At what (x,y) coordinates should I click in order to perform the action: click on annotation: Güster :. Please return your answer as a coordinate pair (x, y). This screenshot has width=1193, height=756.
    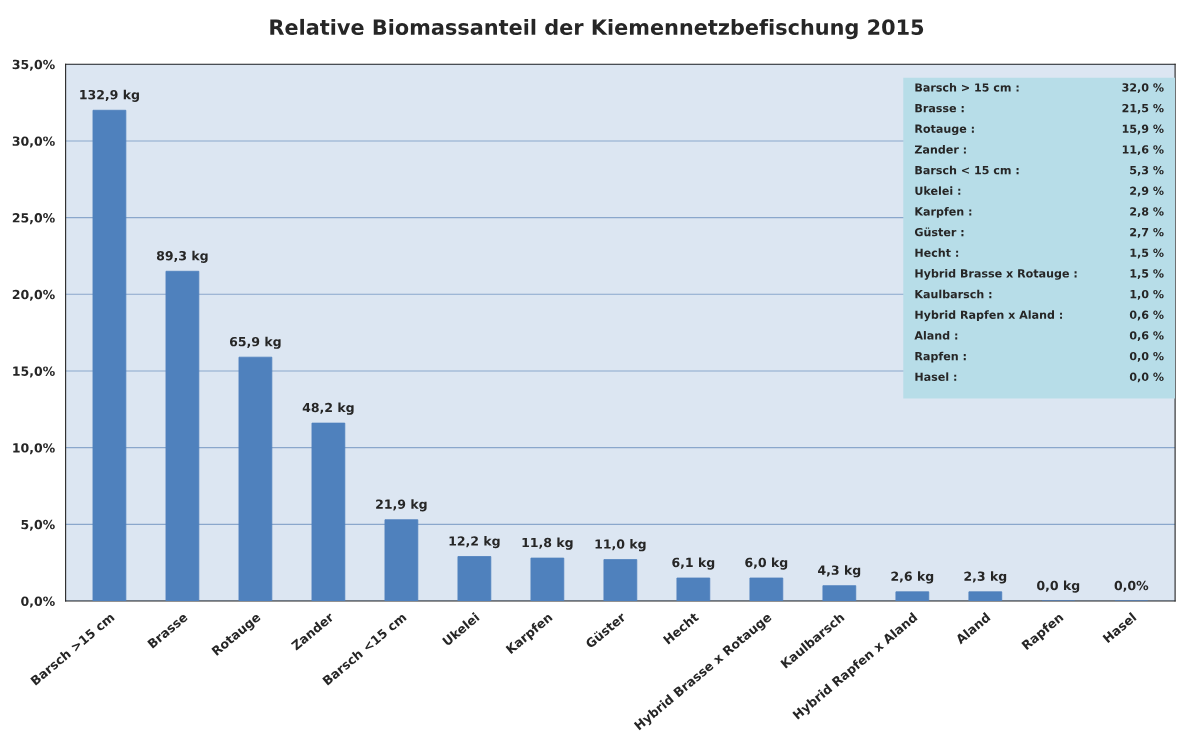
    Looking at the image, I should click on (939, 232).